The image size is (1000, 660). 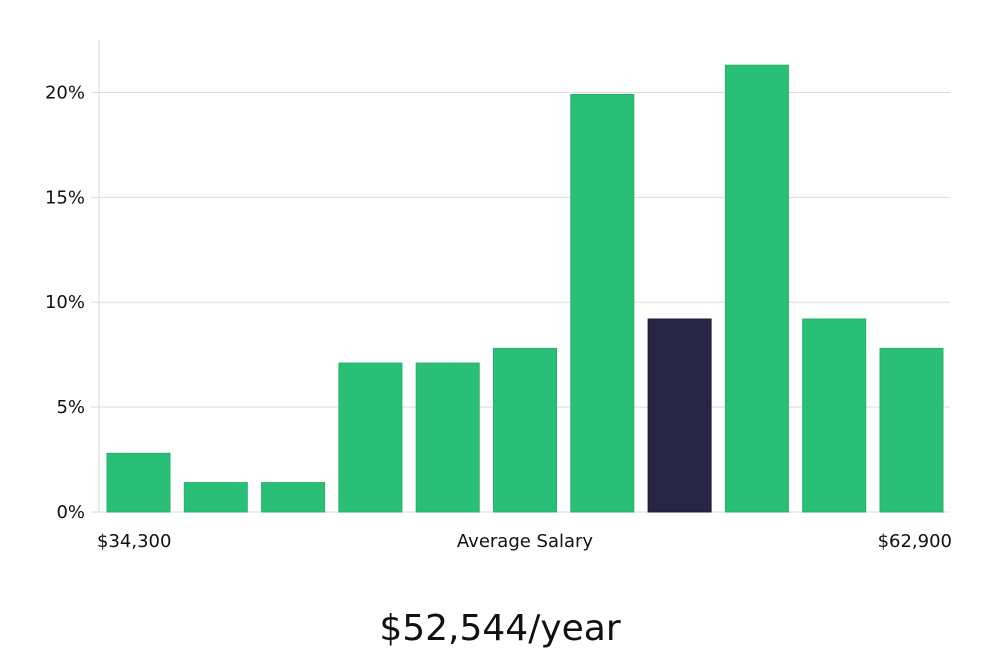 I want to click on y-axis-tick-labels: 0% 5% 10% 15% 20%, so click(x=65, y=302).